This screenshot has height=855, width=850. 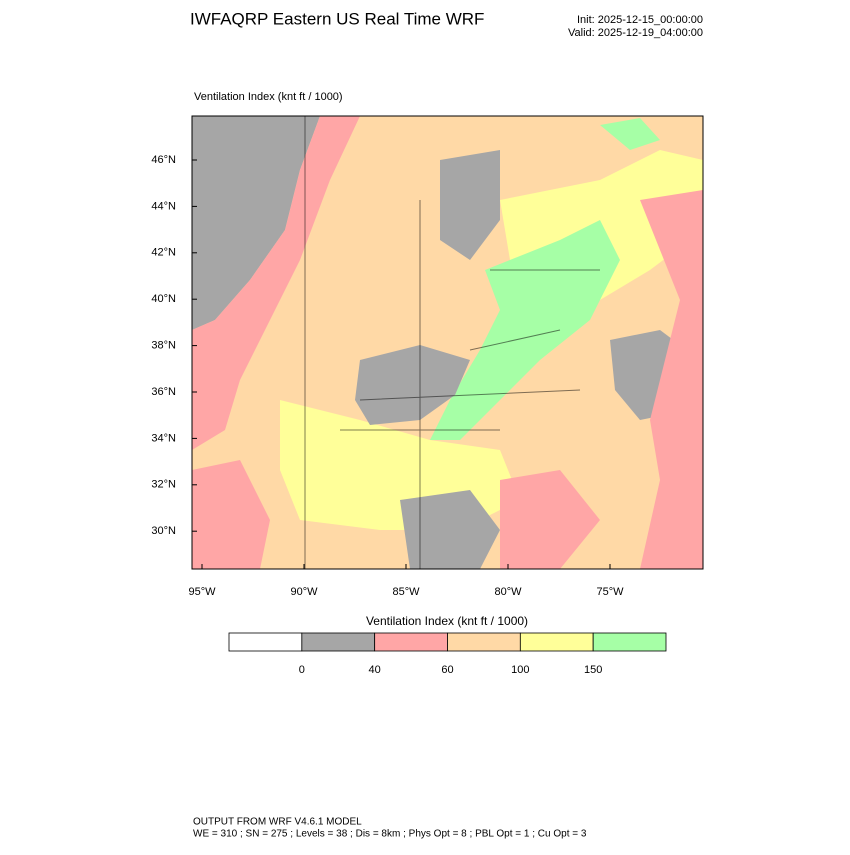 What do you see at coordinates (304, 592) in the screenshot?
I see `lon-label: 90°W` at bounding box center [304, 592].